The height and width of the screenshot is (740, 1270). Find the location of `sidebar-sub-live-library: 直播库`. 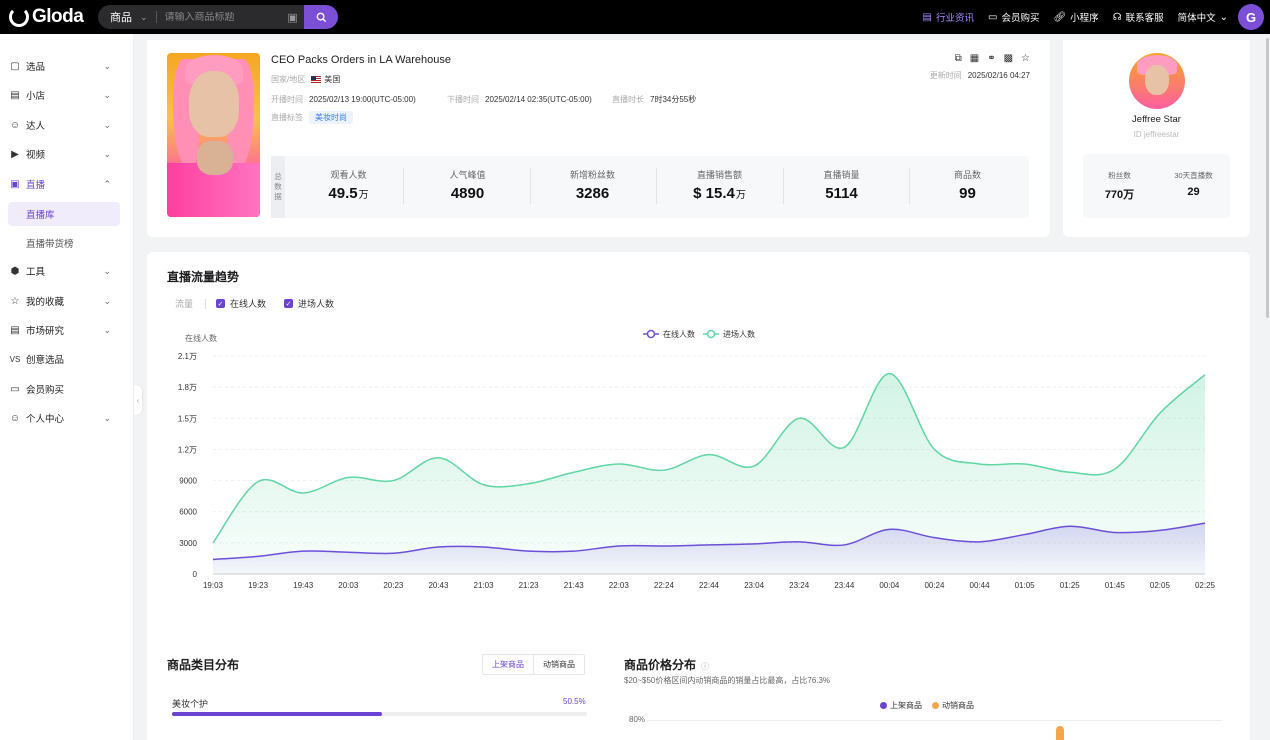

sidebar-sub-live-library: 直播库 is located at coordinates (64, 214).